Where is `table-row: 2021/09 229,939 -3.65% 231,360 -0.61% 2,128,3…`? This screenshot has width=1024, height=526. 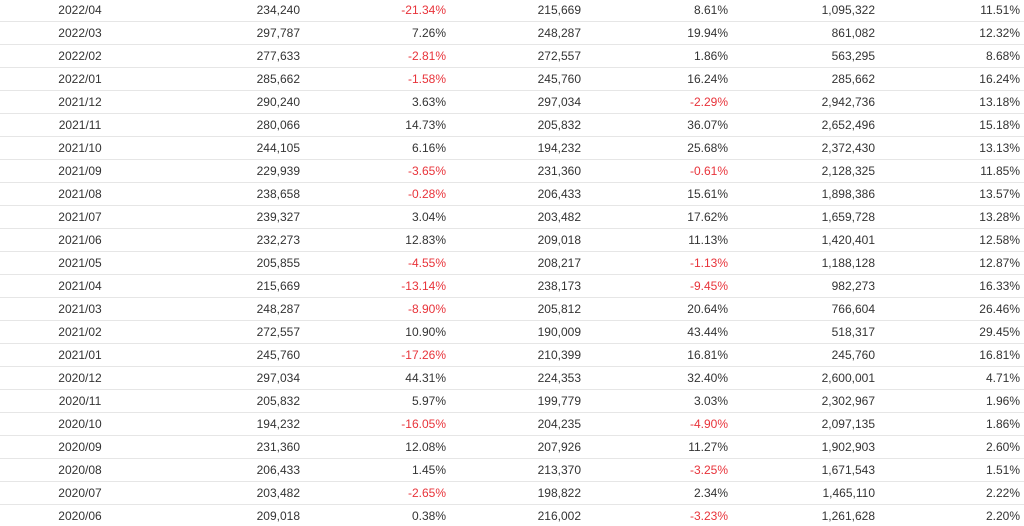 table-row: 2021/09 229,939 -3.65% 231,360 -0.61% 2,128,3… is located at coordinates (512, 171).